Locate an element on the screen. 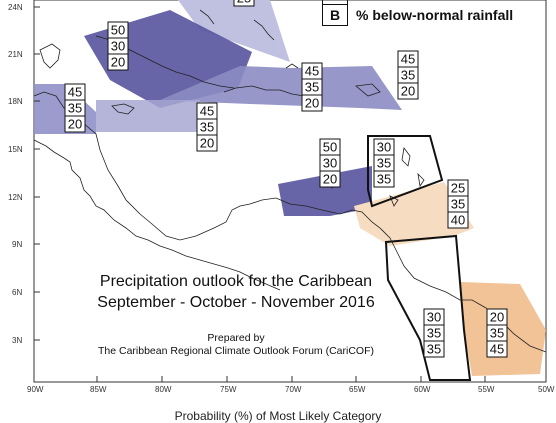 The width and height of the screenshot is (556, 423). legend-letter: B is located at coordinates (335, 15).